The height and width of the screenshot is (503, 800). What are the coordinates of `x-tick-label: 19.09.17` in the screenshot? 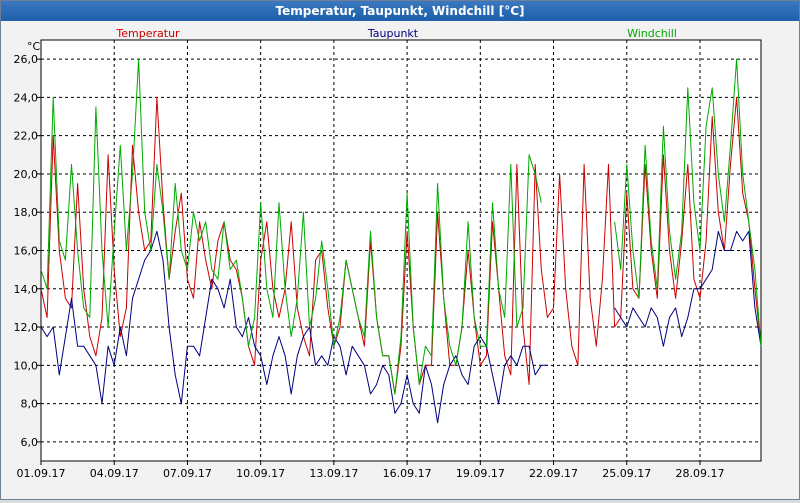 It's located at (480, 473).